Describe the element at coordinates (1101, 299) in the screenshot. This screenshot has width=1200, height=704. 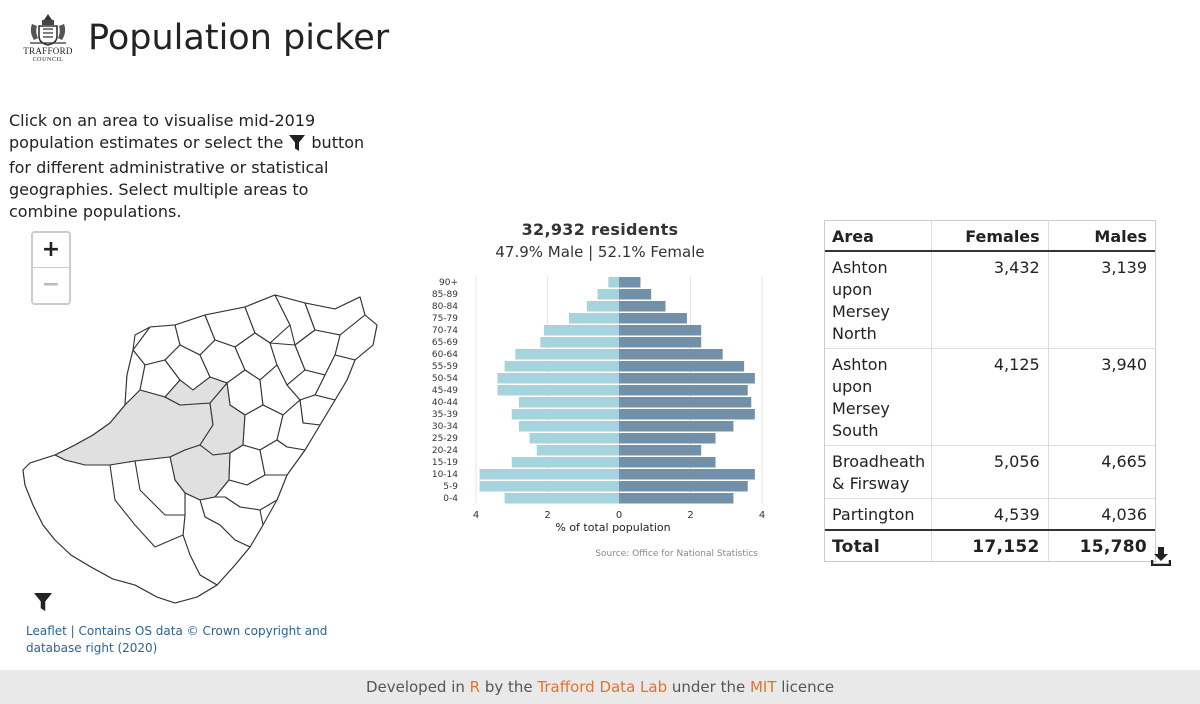
I see `row-males: 3,139` at that location.